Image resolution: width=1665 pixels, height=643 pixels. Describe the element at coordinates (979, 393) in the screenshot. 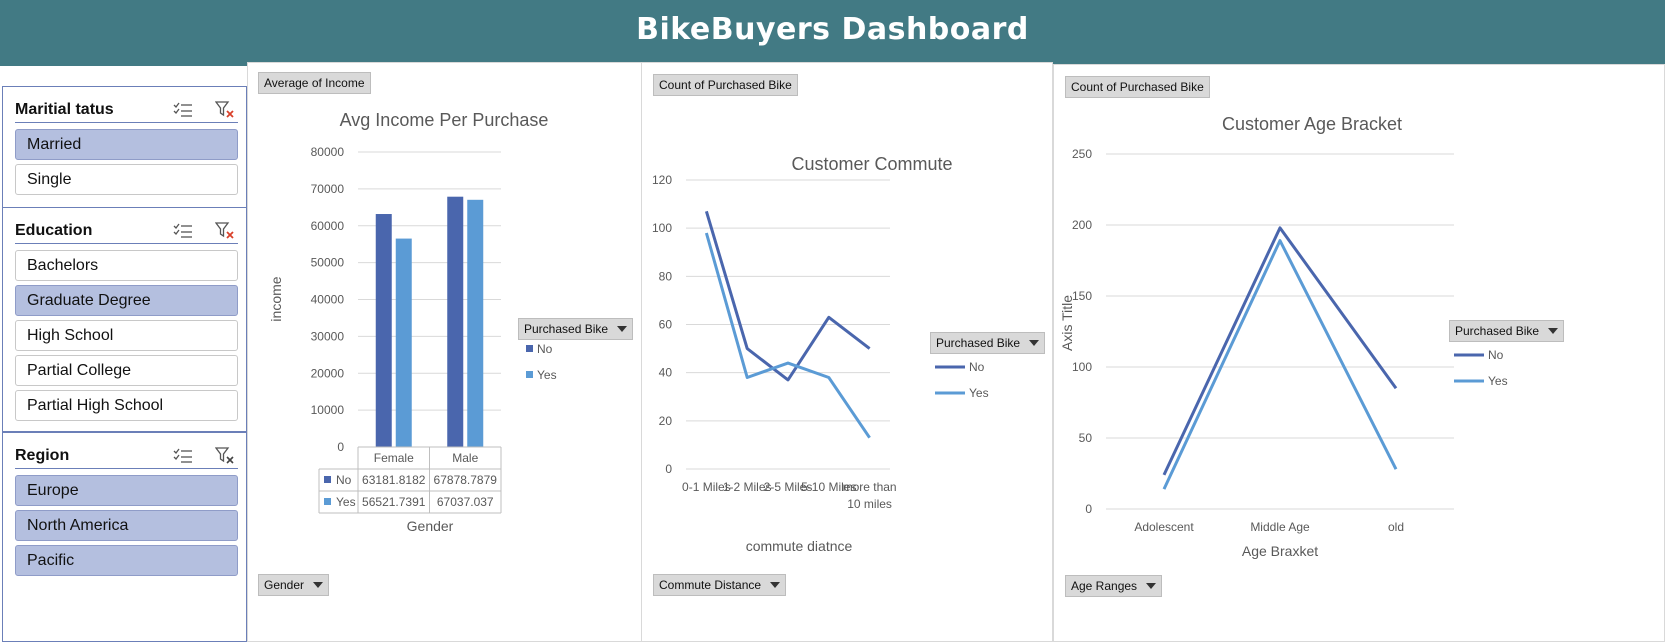

I see `legend-label: Yes` at that location.